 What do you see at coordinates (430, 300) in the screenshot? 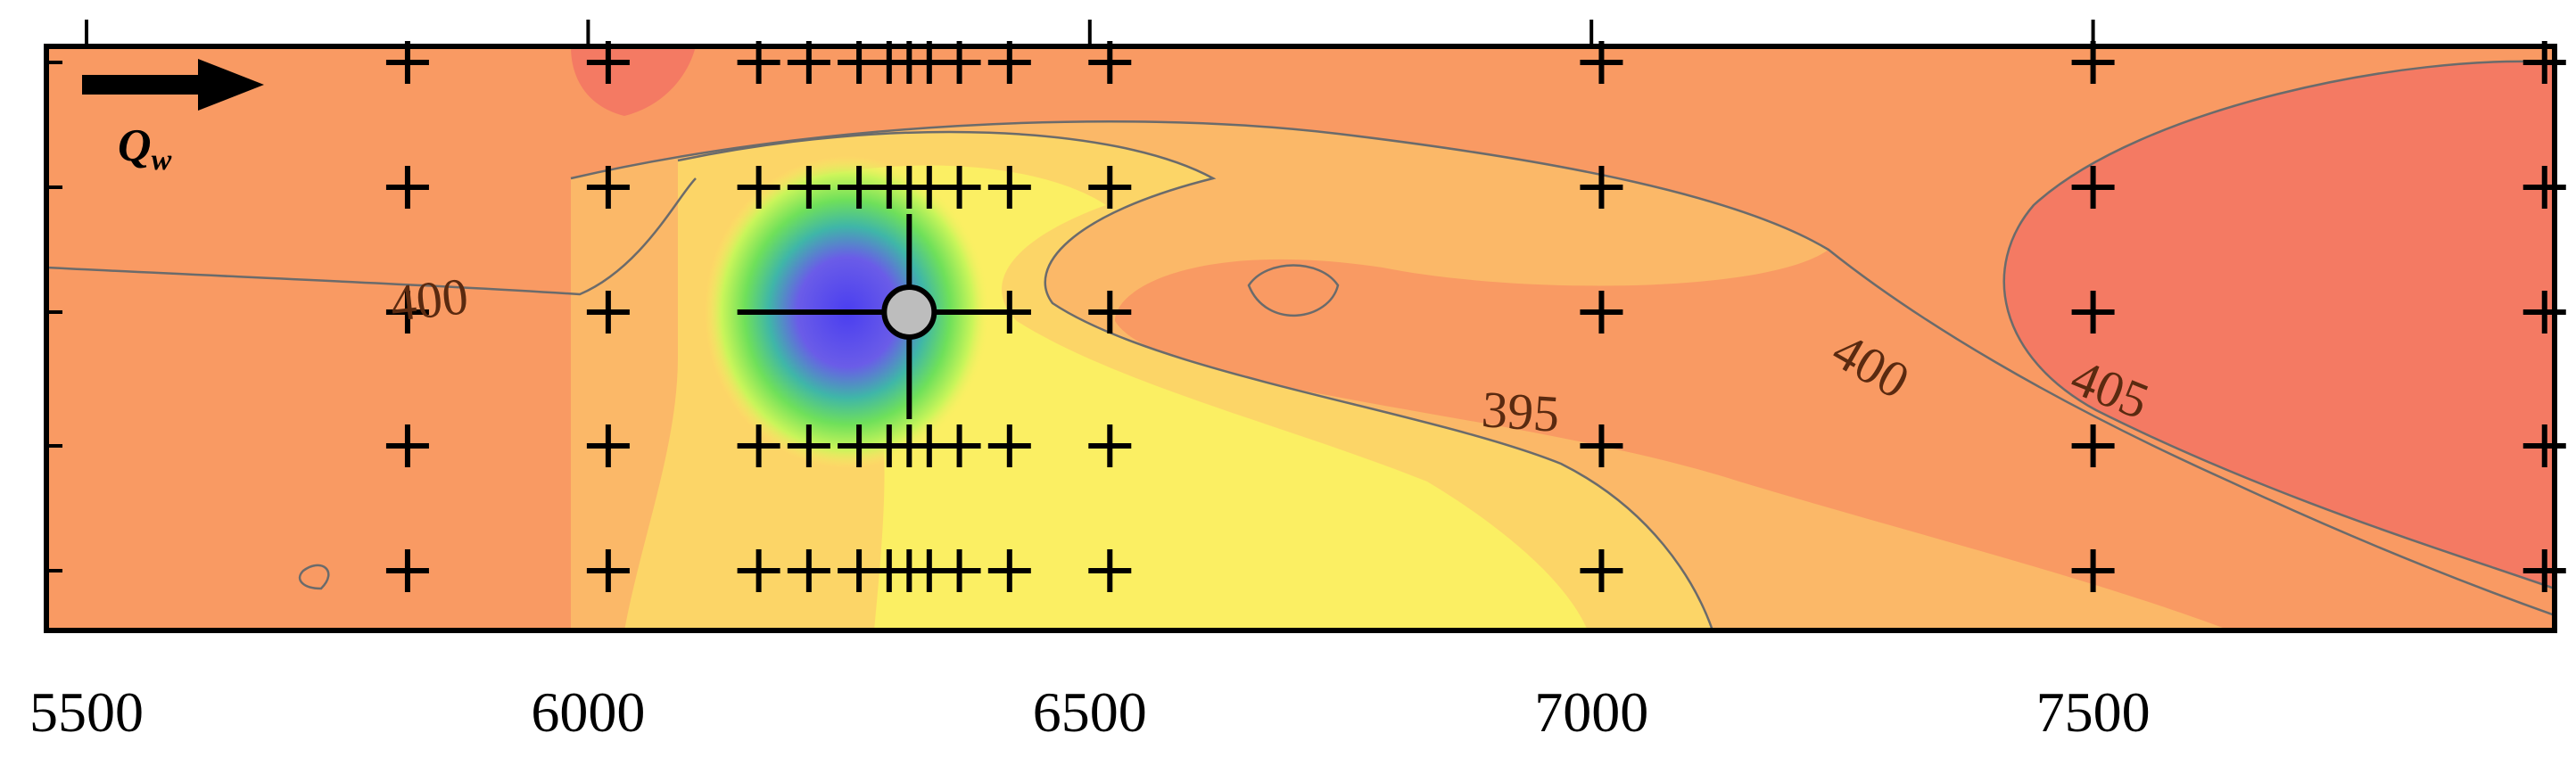
I see `contour-label-400-left: 400` at bounding box center [430, 300].